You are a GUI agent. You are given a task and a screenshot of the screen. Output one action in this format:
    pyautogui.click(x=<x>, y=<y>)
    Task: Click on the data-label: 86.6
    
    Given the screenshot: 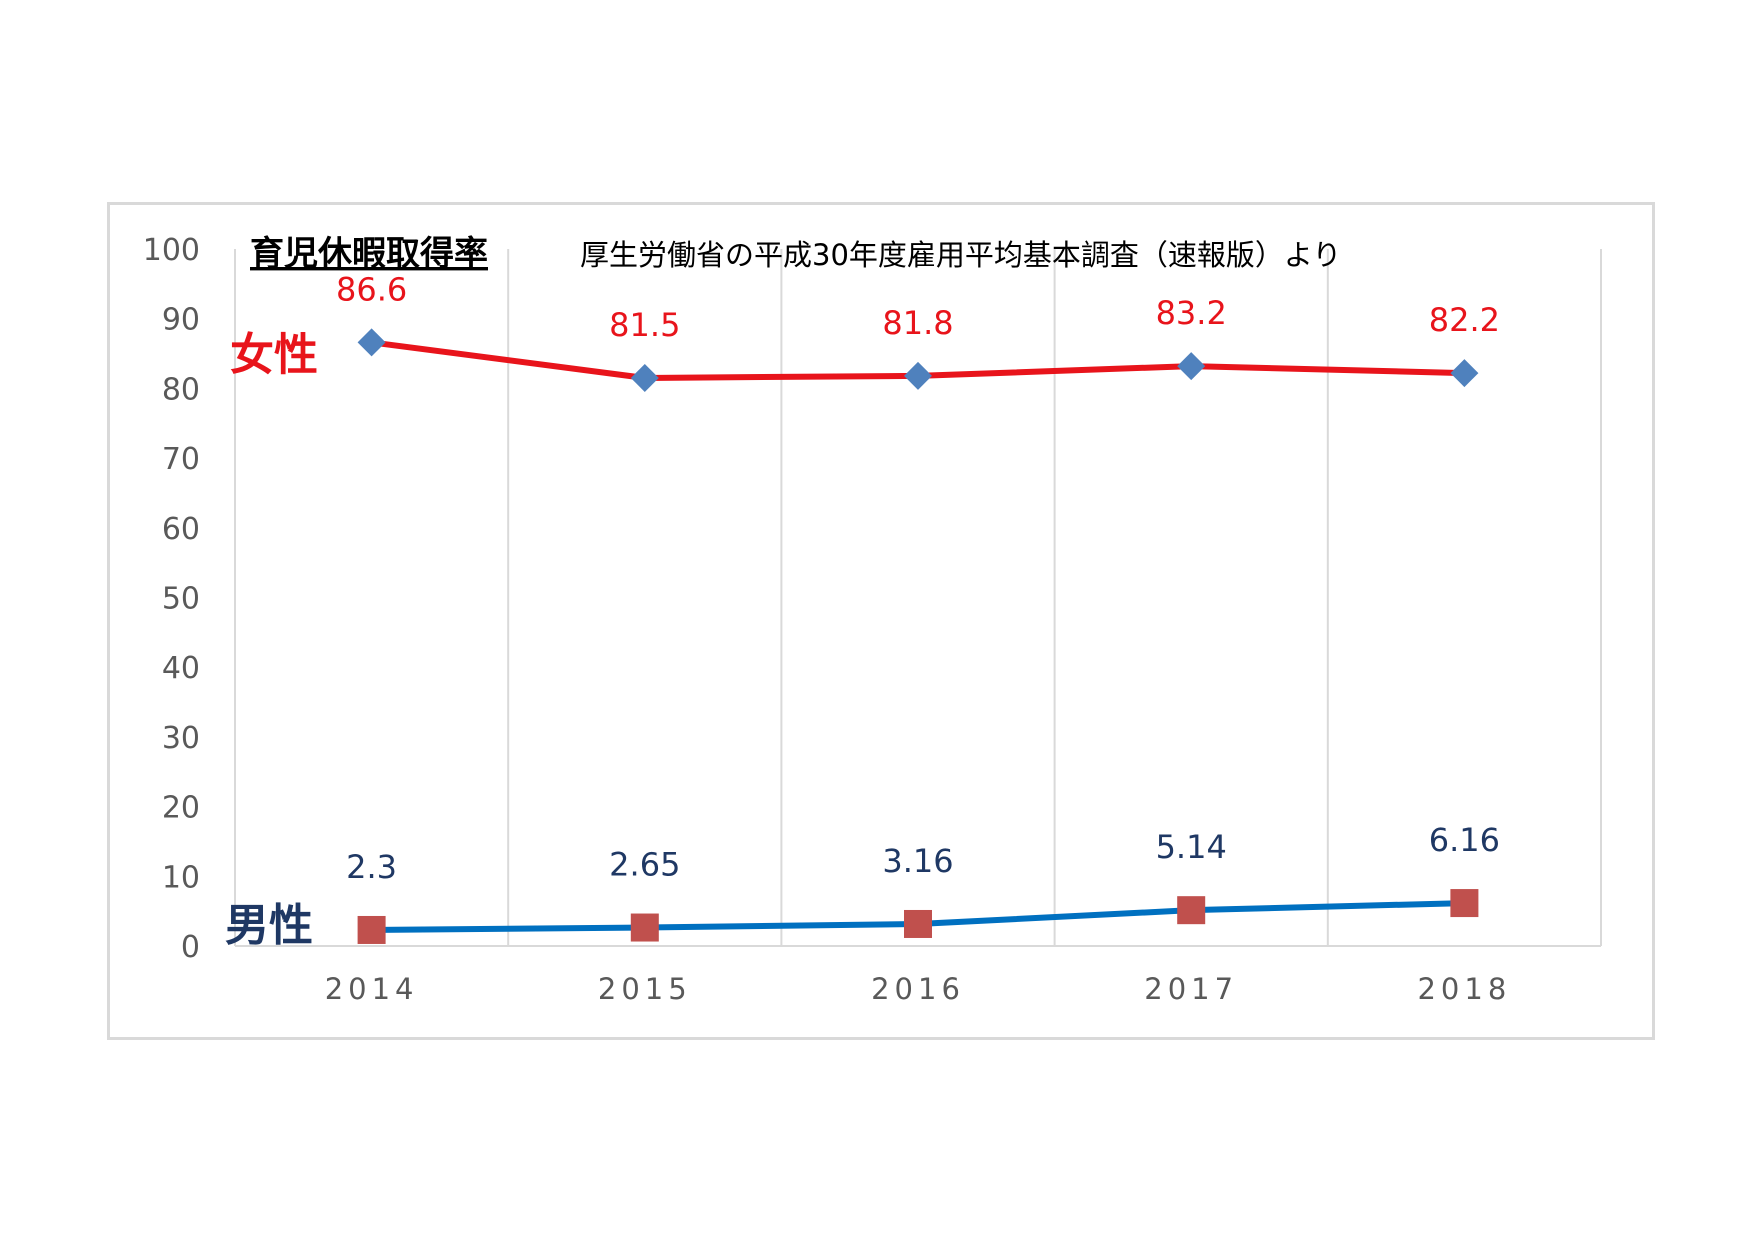 What is the action you would take?
    pyautogui.click(x=371, y=289)
    